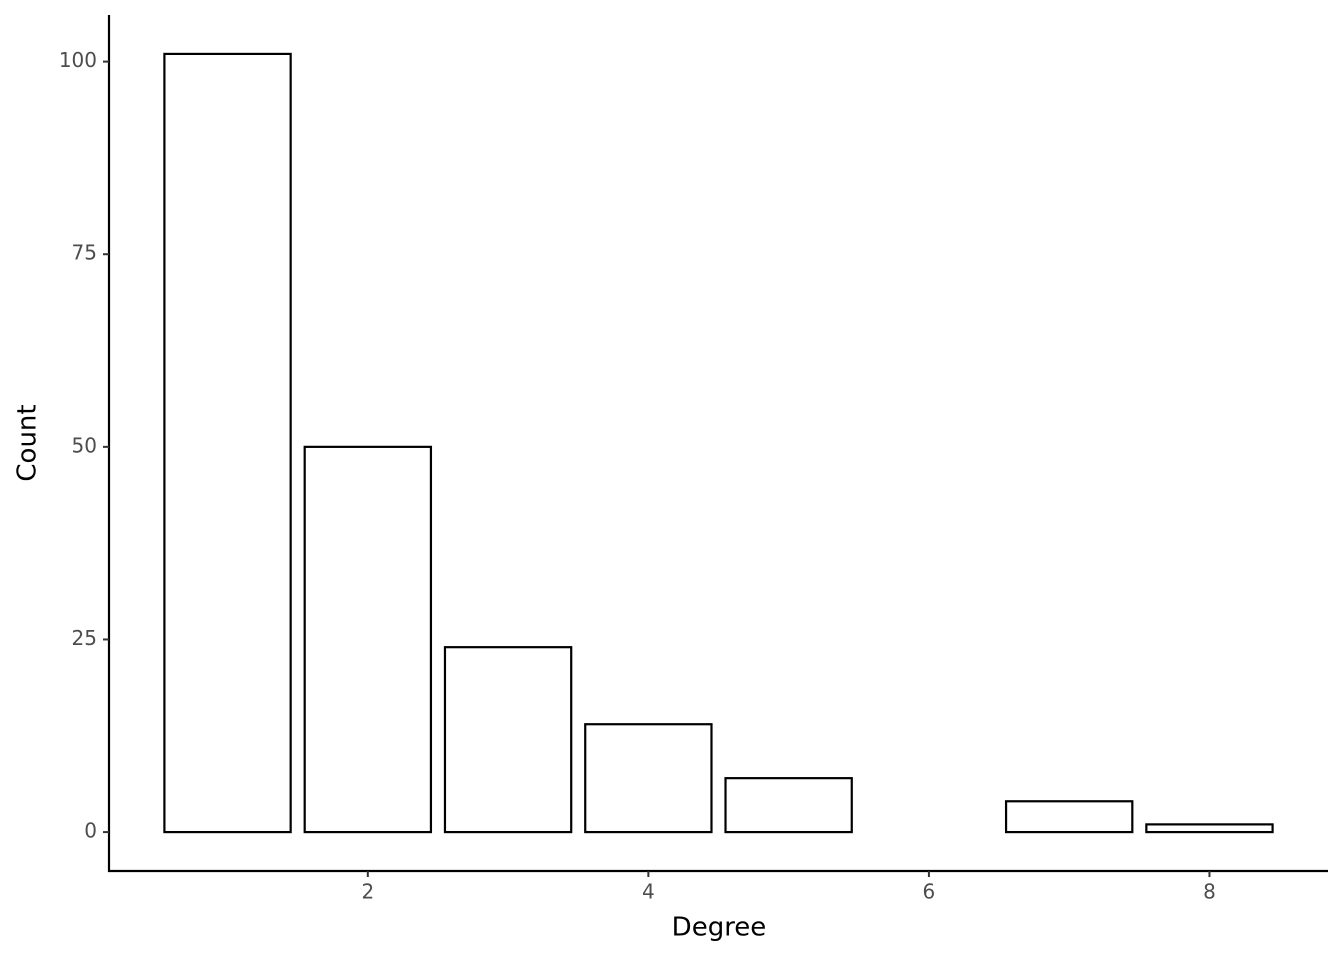 This screenshot has height=960, width=1344. What do you see at coordinates (84, 253) in the screenshot?
I see `y-tick-label: 75` at bounding box center [84, 253].